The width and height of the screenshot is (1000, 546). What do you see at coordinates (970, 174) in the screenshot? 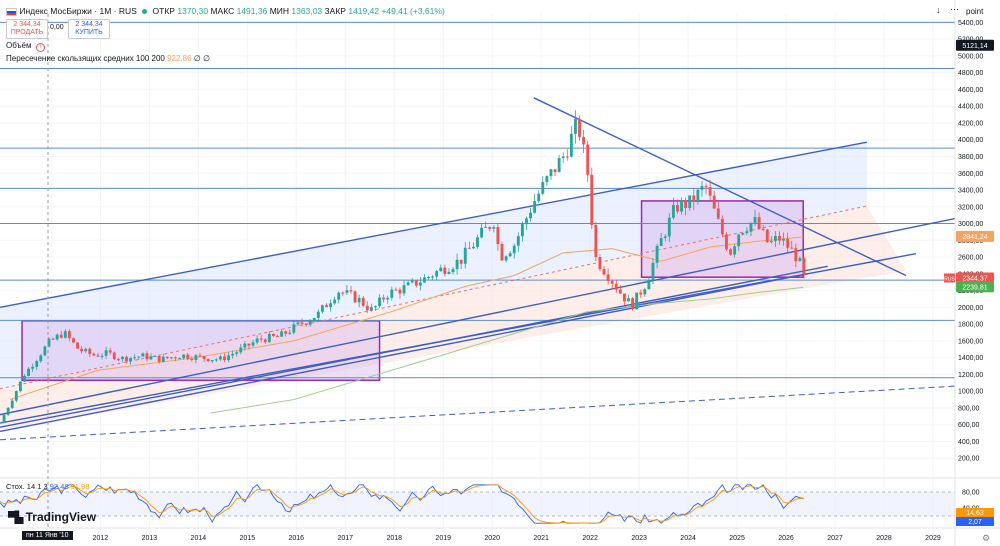
I see `y-tick-label: 3600,00` at bounding box center [970, 174].